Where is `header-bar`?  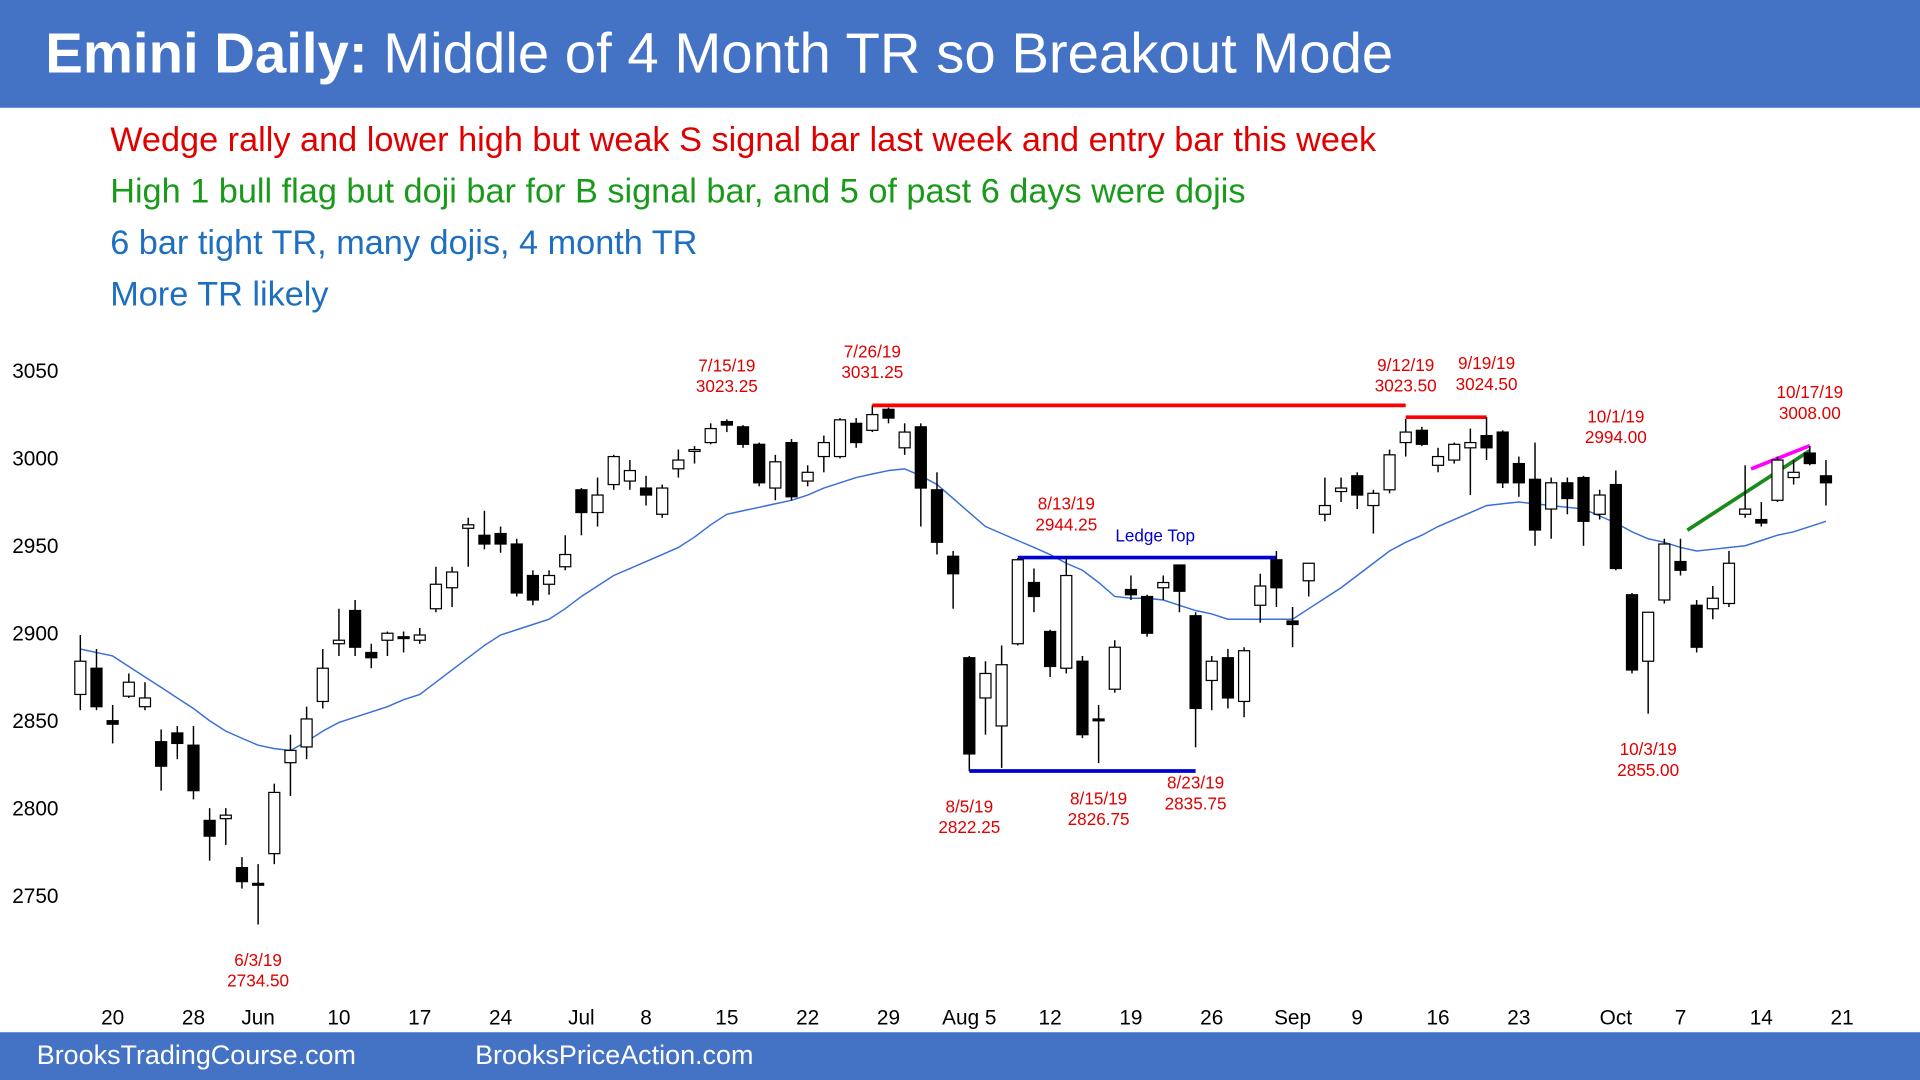 header-bar is located at coordinates (960, 54).